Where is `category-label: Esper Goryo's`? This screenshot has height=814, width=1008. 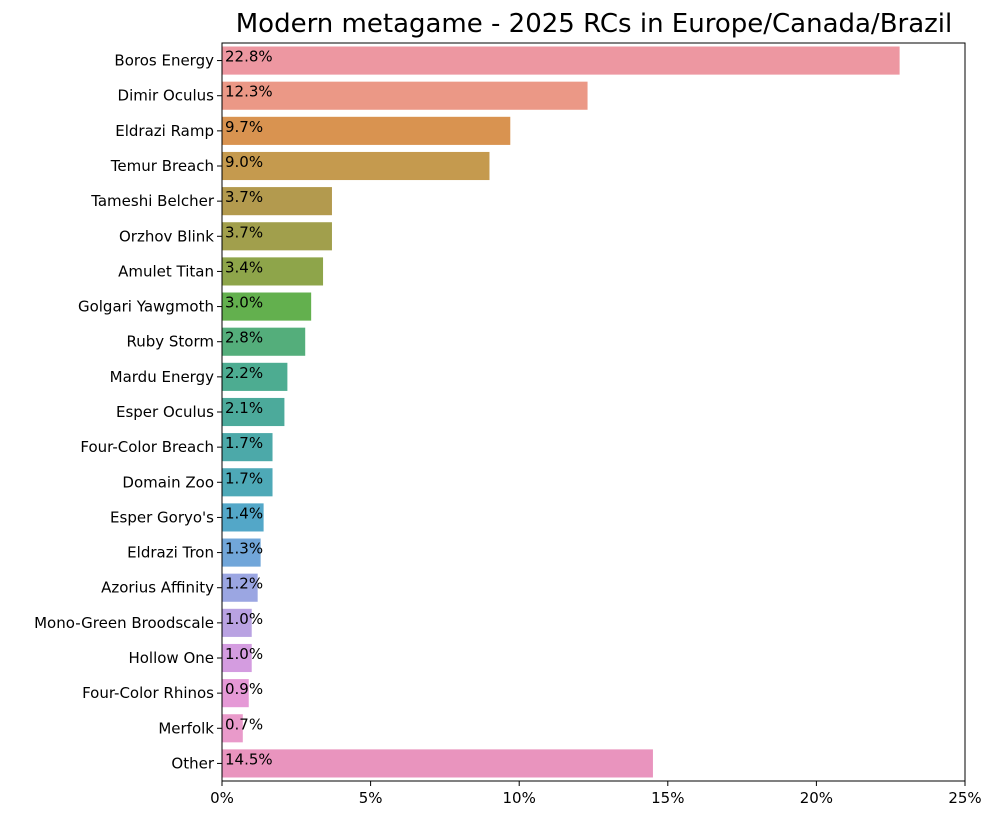
category-label: Esper Goryo's is located at coordinates (162, 517).